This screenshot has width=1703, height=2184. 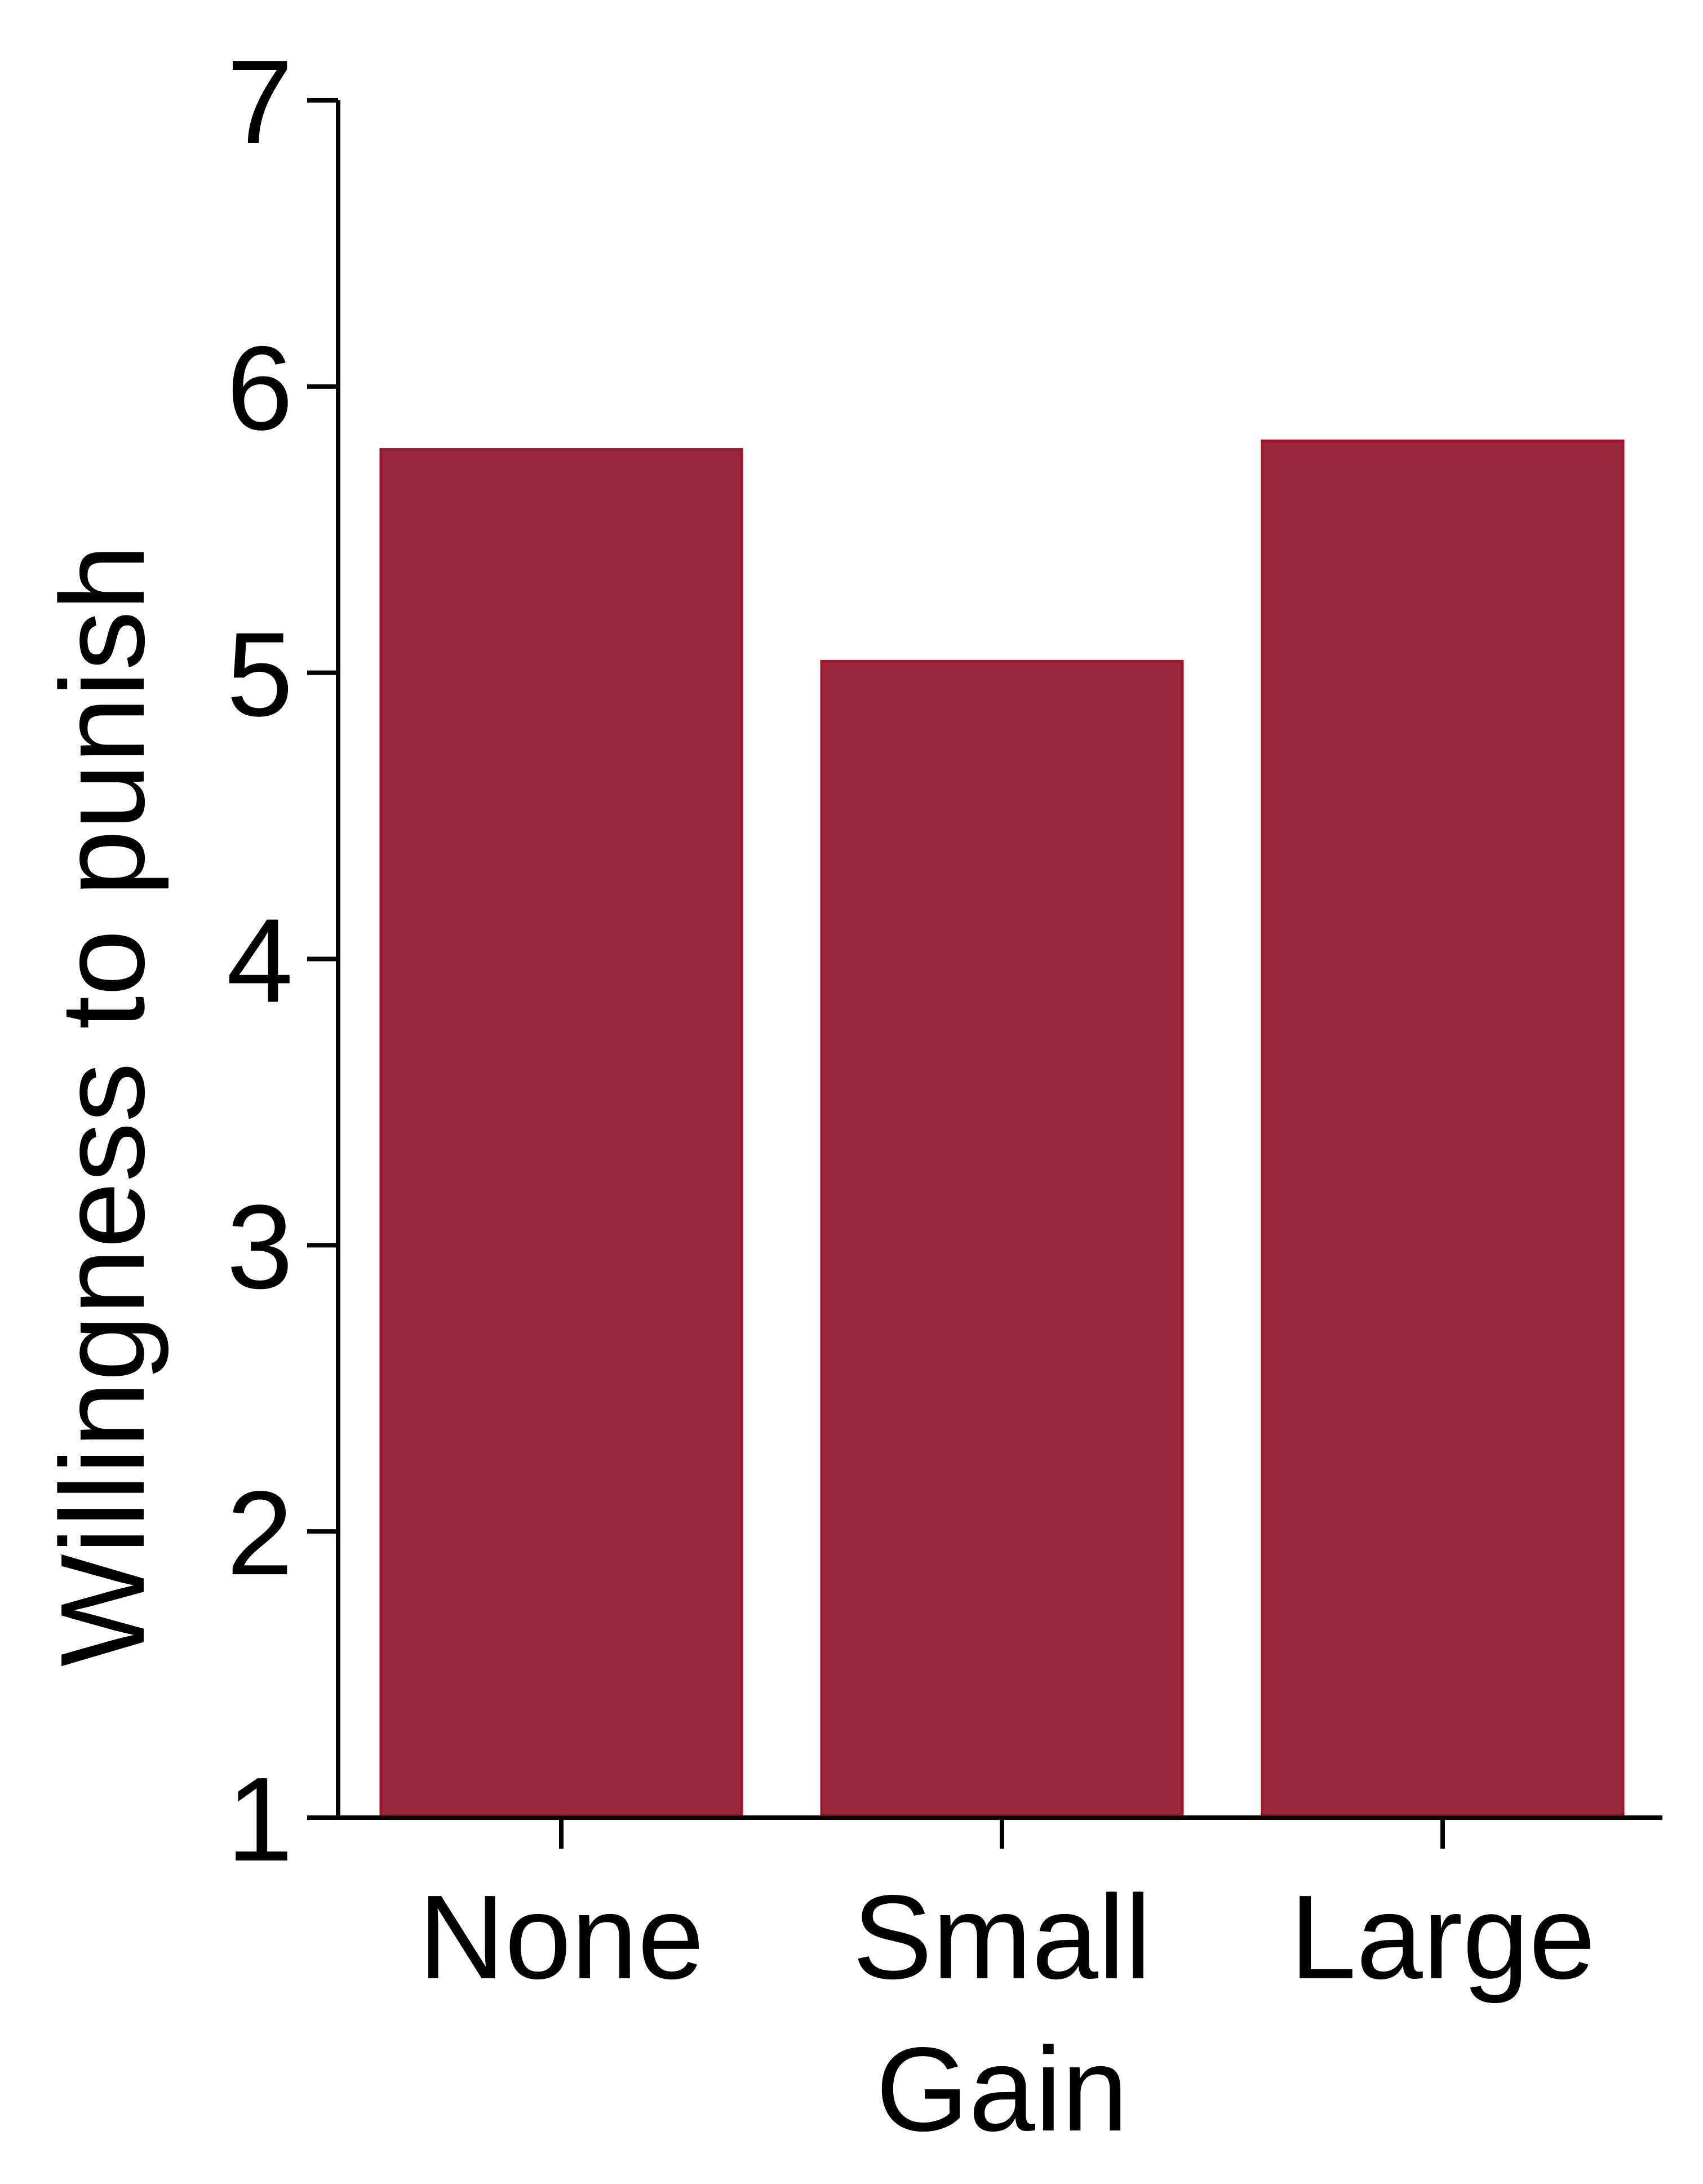 I want to click on y-tick-label-7: 7, so click(x=260, y=102).